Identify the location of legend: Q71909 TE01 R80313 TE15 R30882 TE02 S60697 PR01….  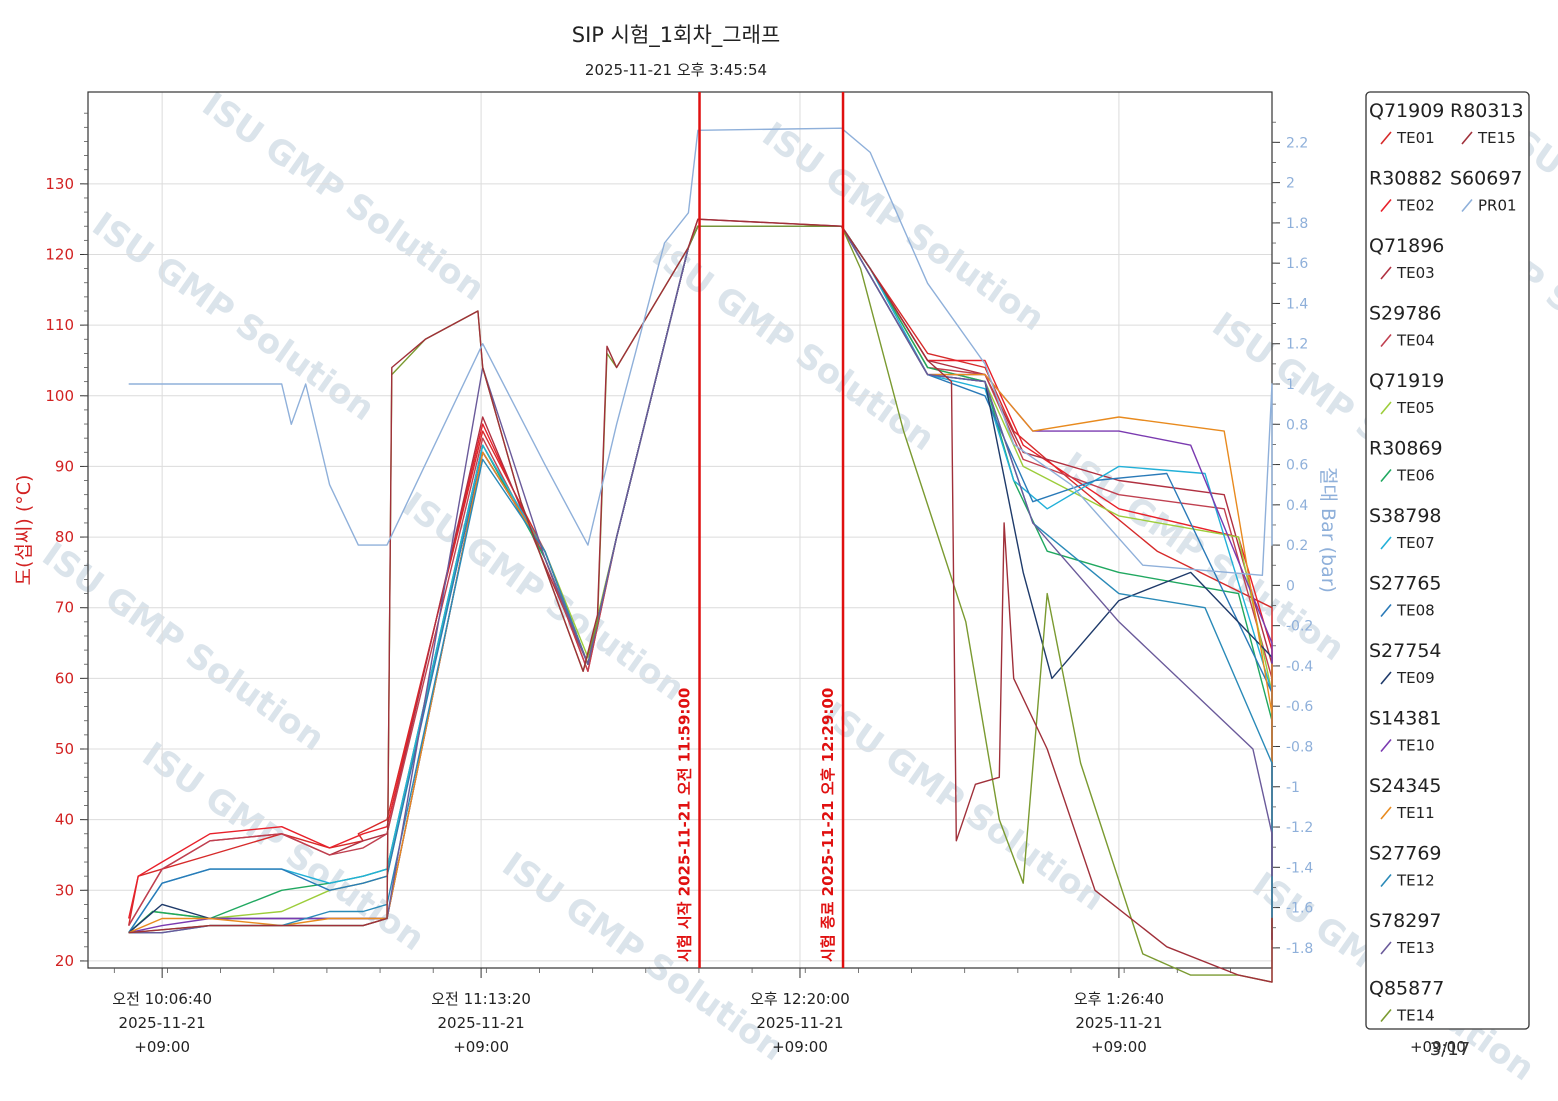
(1446, 562).